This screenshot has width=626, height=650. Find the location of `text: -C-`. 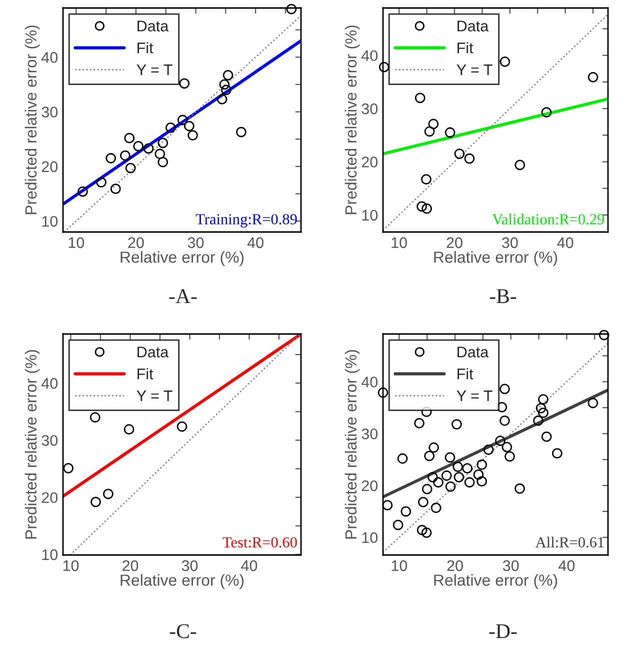

text: -C- is located at coordinates (183, 631).